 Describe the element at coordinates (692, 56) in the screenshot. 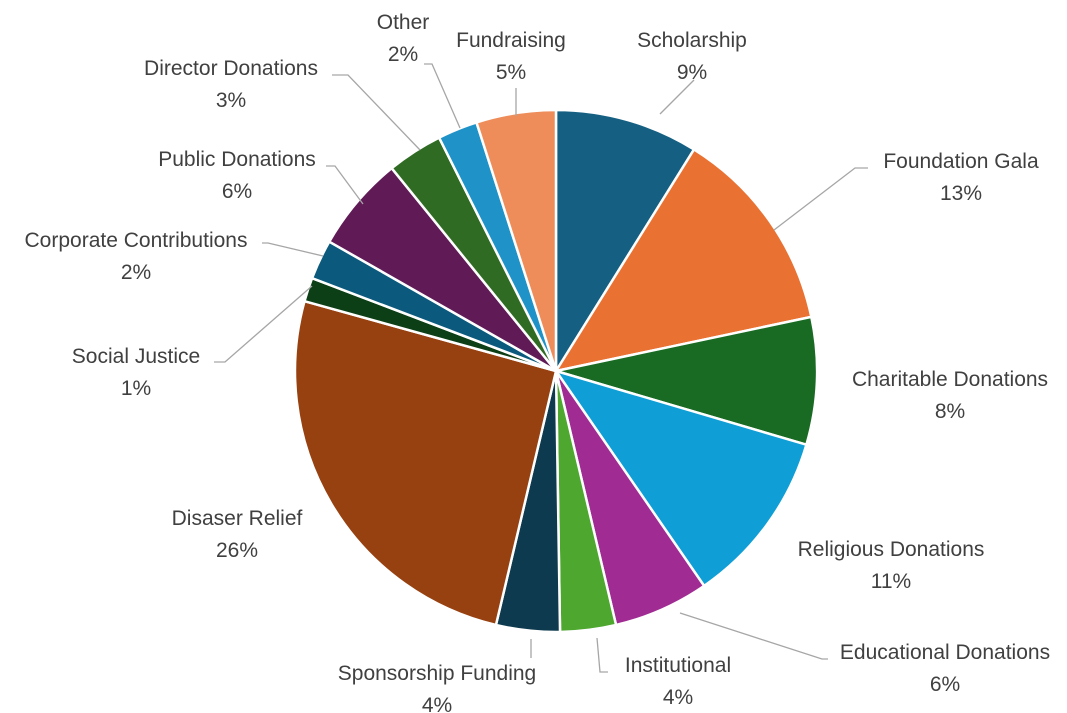

I see `slice-label: Scholarship 9%` at that location.